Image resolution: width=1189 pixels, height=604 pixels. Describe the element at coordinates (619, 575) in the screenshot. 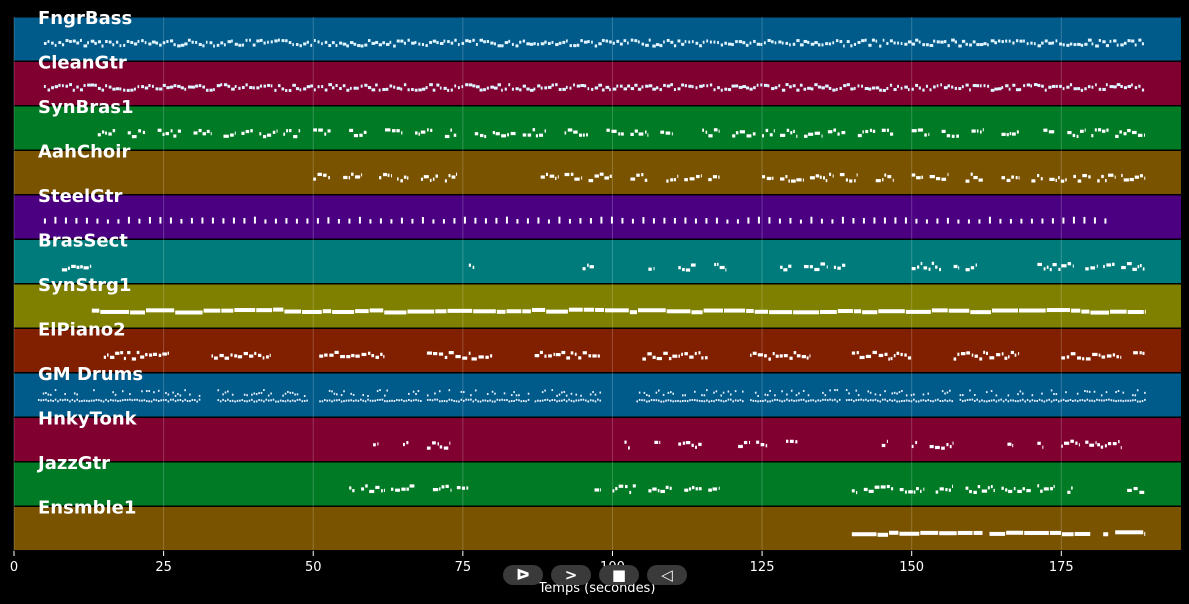

I see `stop-button: ■` at that location.